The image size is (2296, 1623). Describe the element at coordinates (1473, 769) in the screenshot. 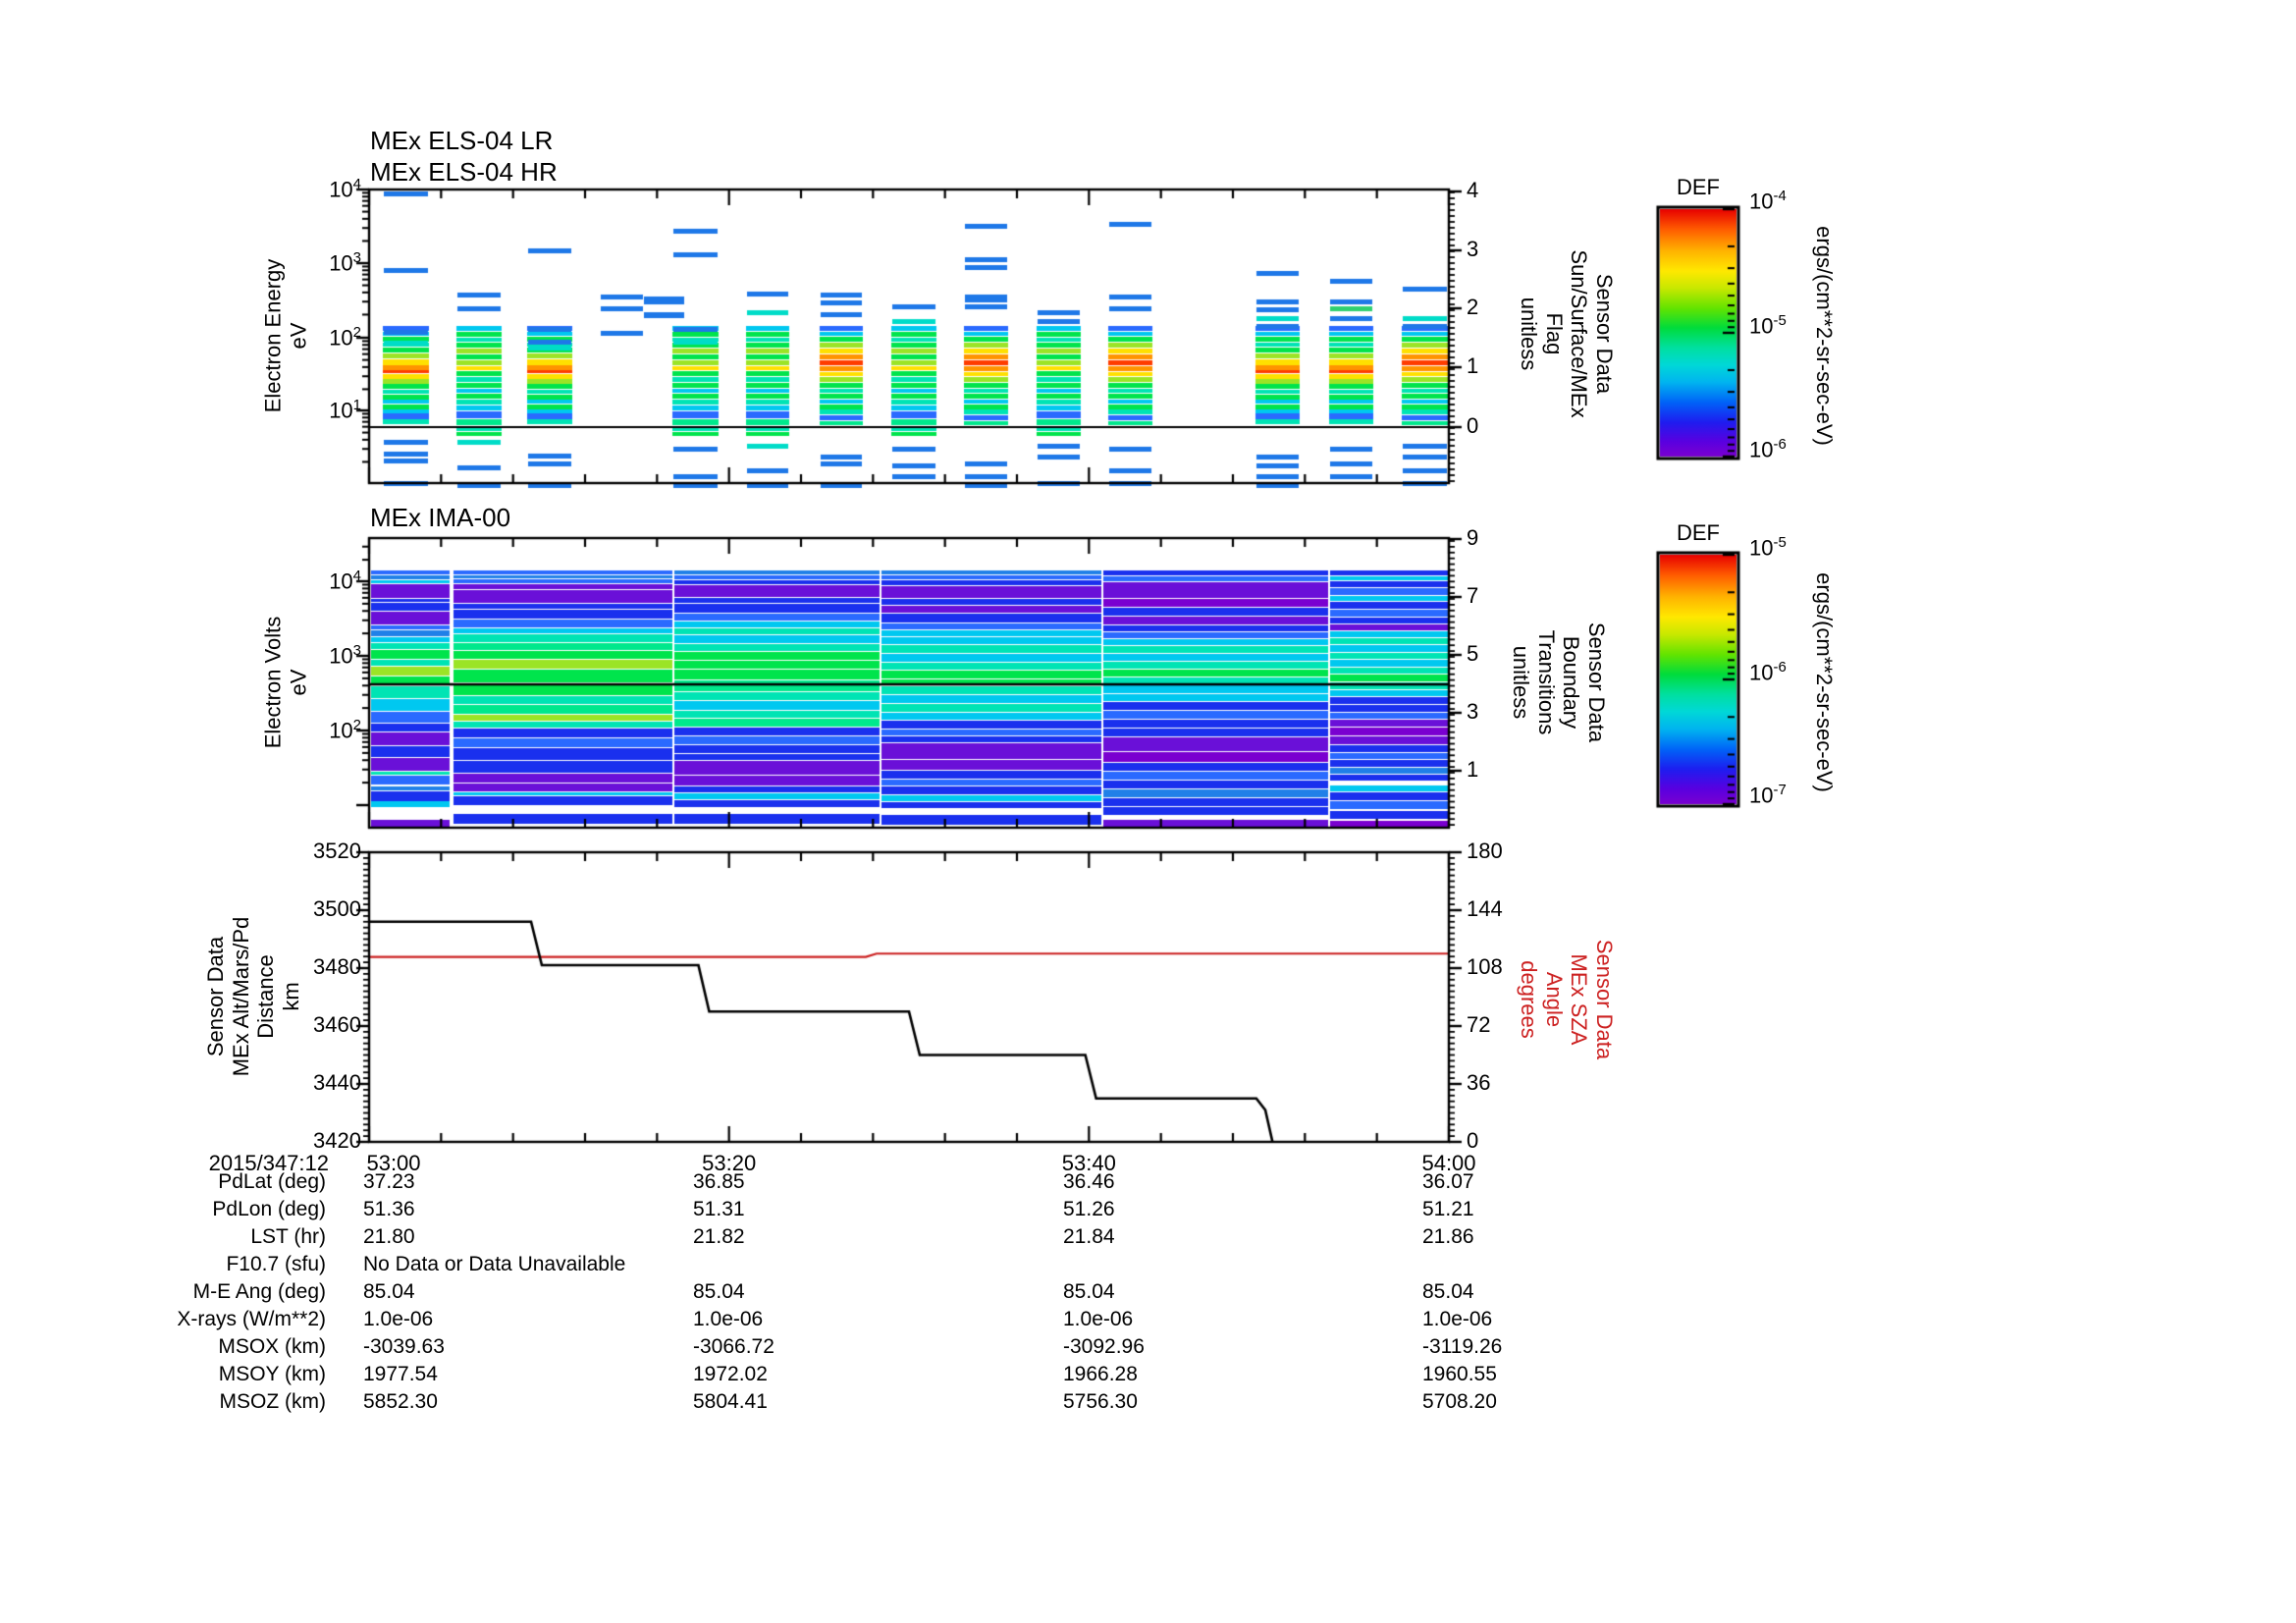

I see `panel2-right-tick-label: 1` at that location.